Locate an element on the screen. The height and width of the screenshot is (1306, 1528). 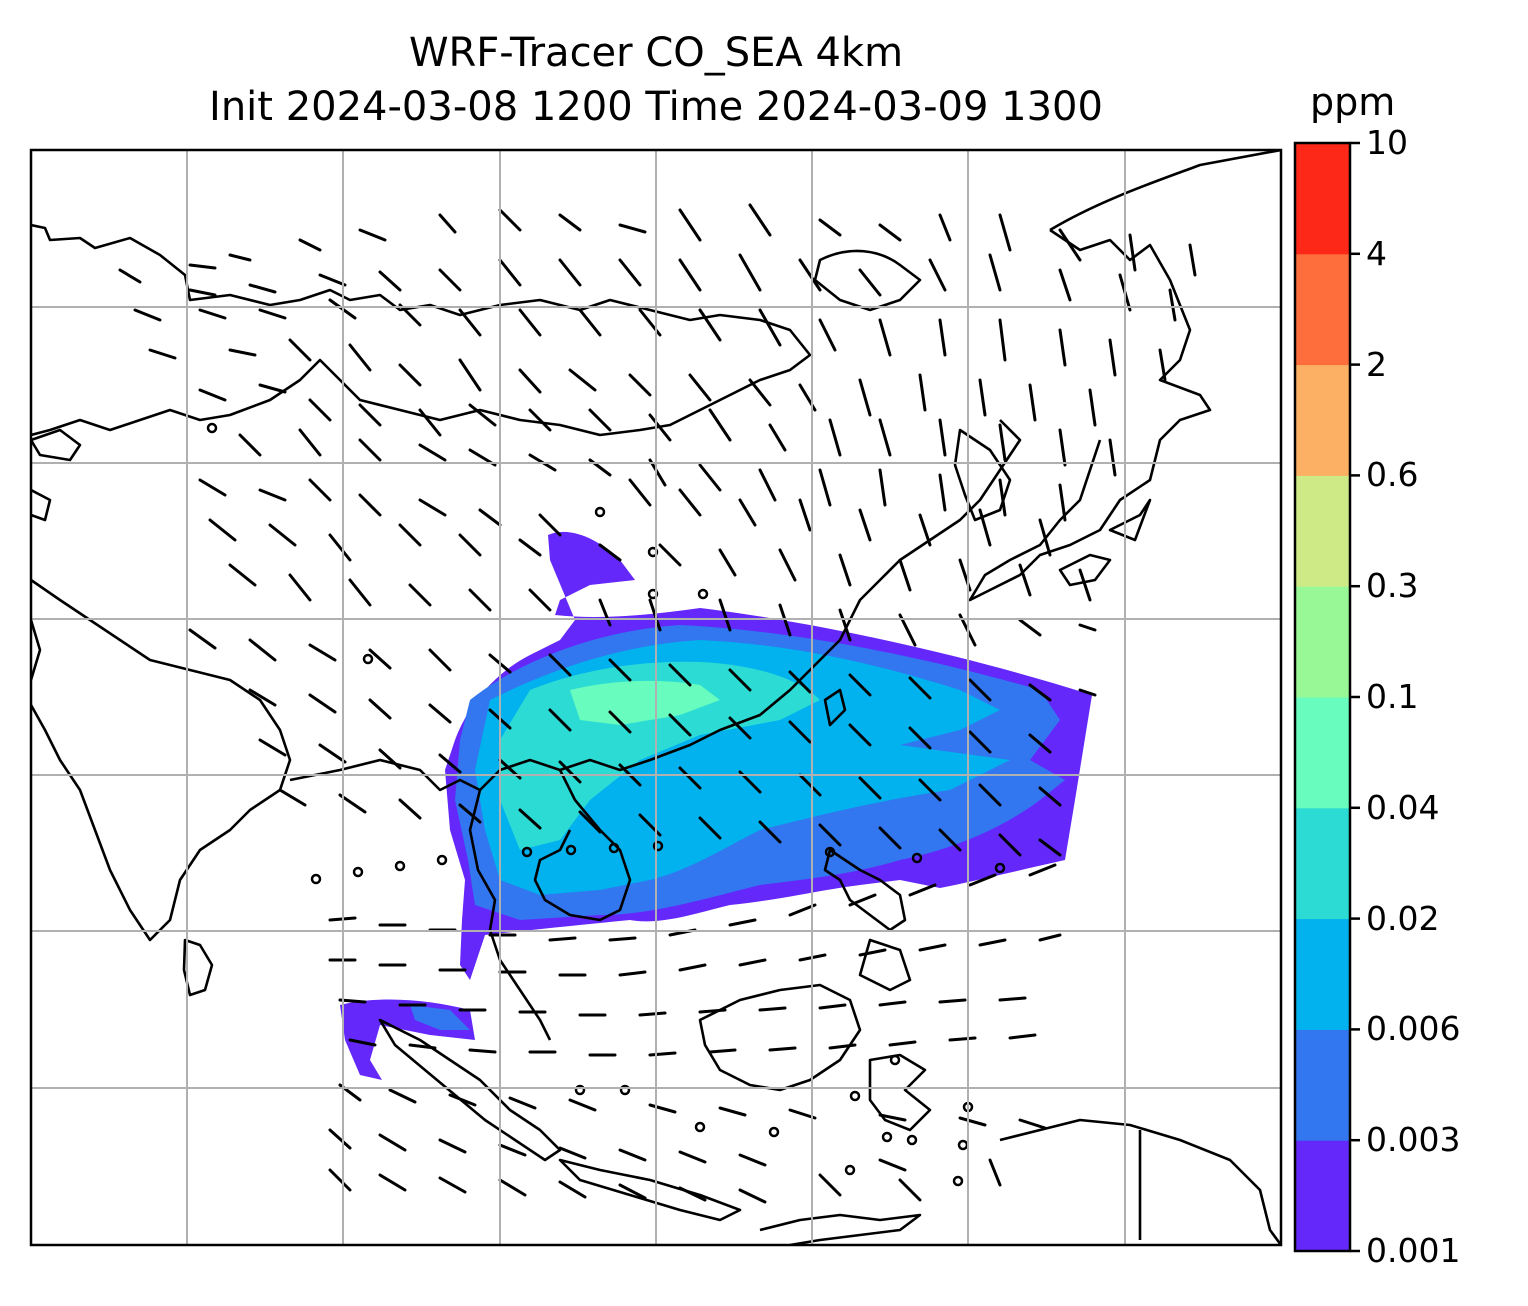
coastline-borneo is located at coordinates (780, 1037).